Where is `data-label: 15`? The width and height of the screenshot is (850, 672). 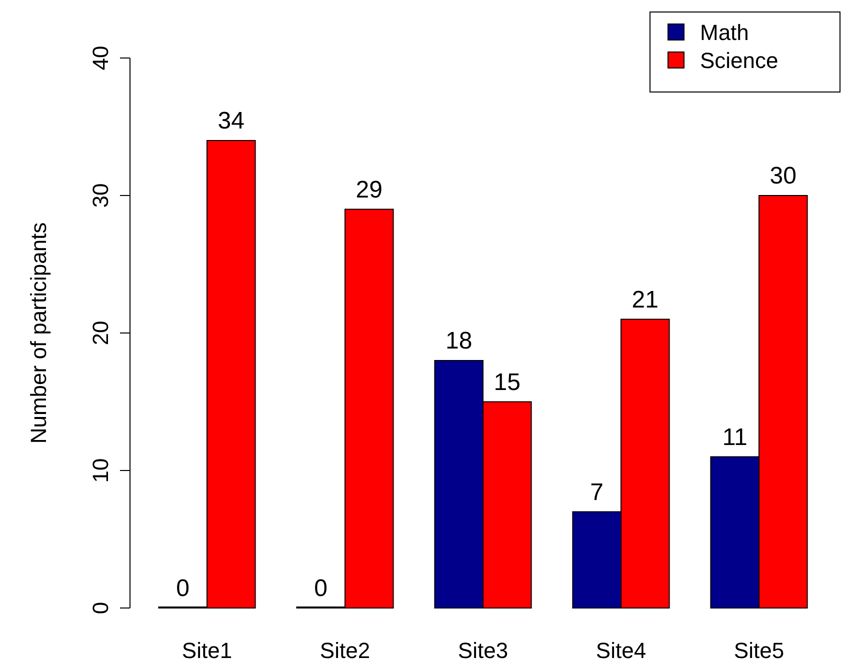 data-label: 15 is located at coordinates (507, 382).